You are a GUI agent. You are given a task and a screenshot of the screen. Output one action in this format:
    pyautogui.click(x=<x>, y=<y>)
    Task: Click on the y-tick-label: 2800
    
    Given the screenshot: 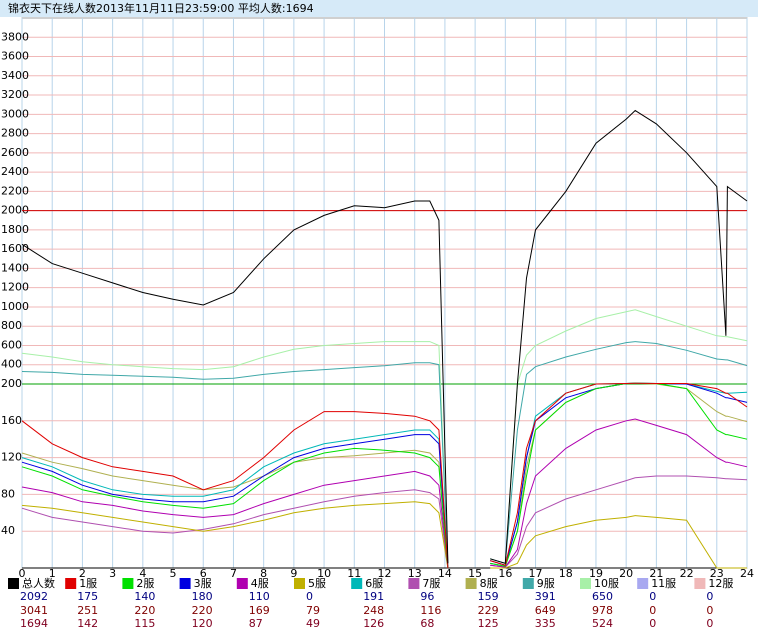 What is the action you would take?
    pyautogui.click(x=15, y=133)
    